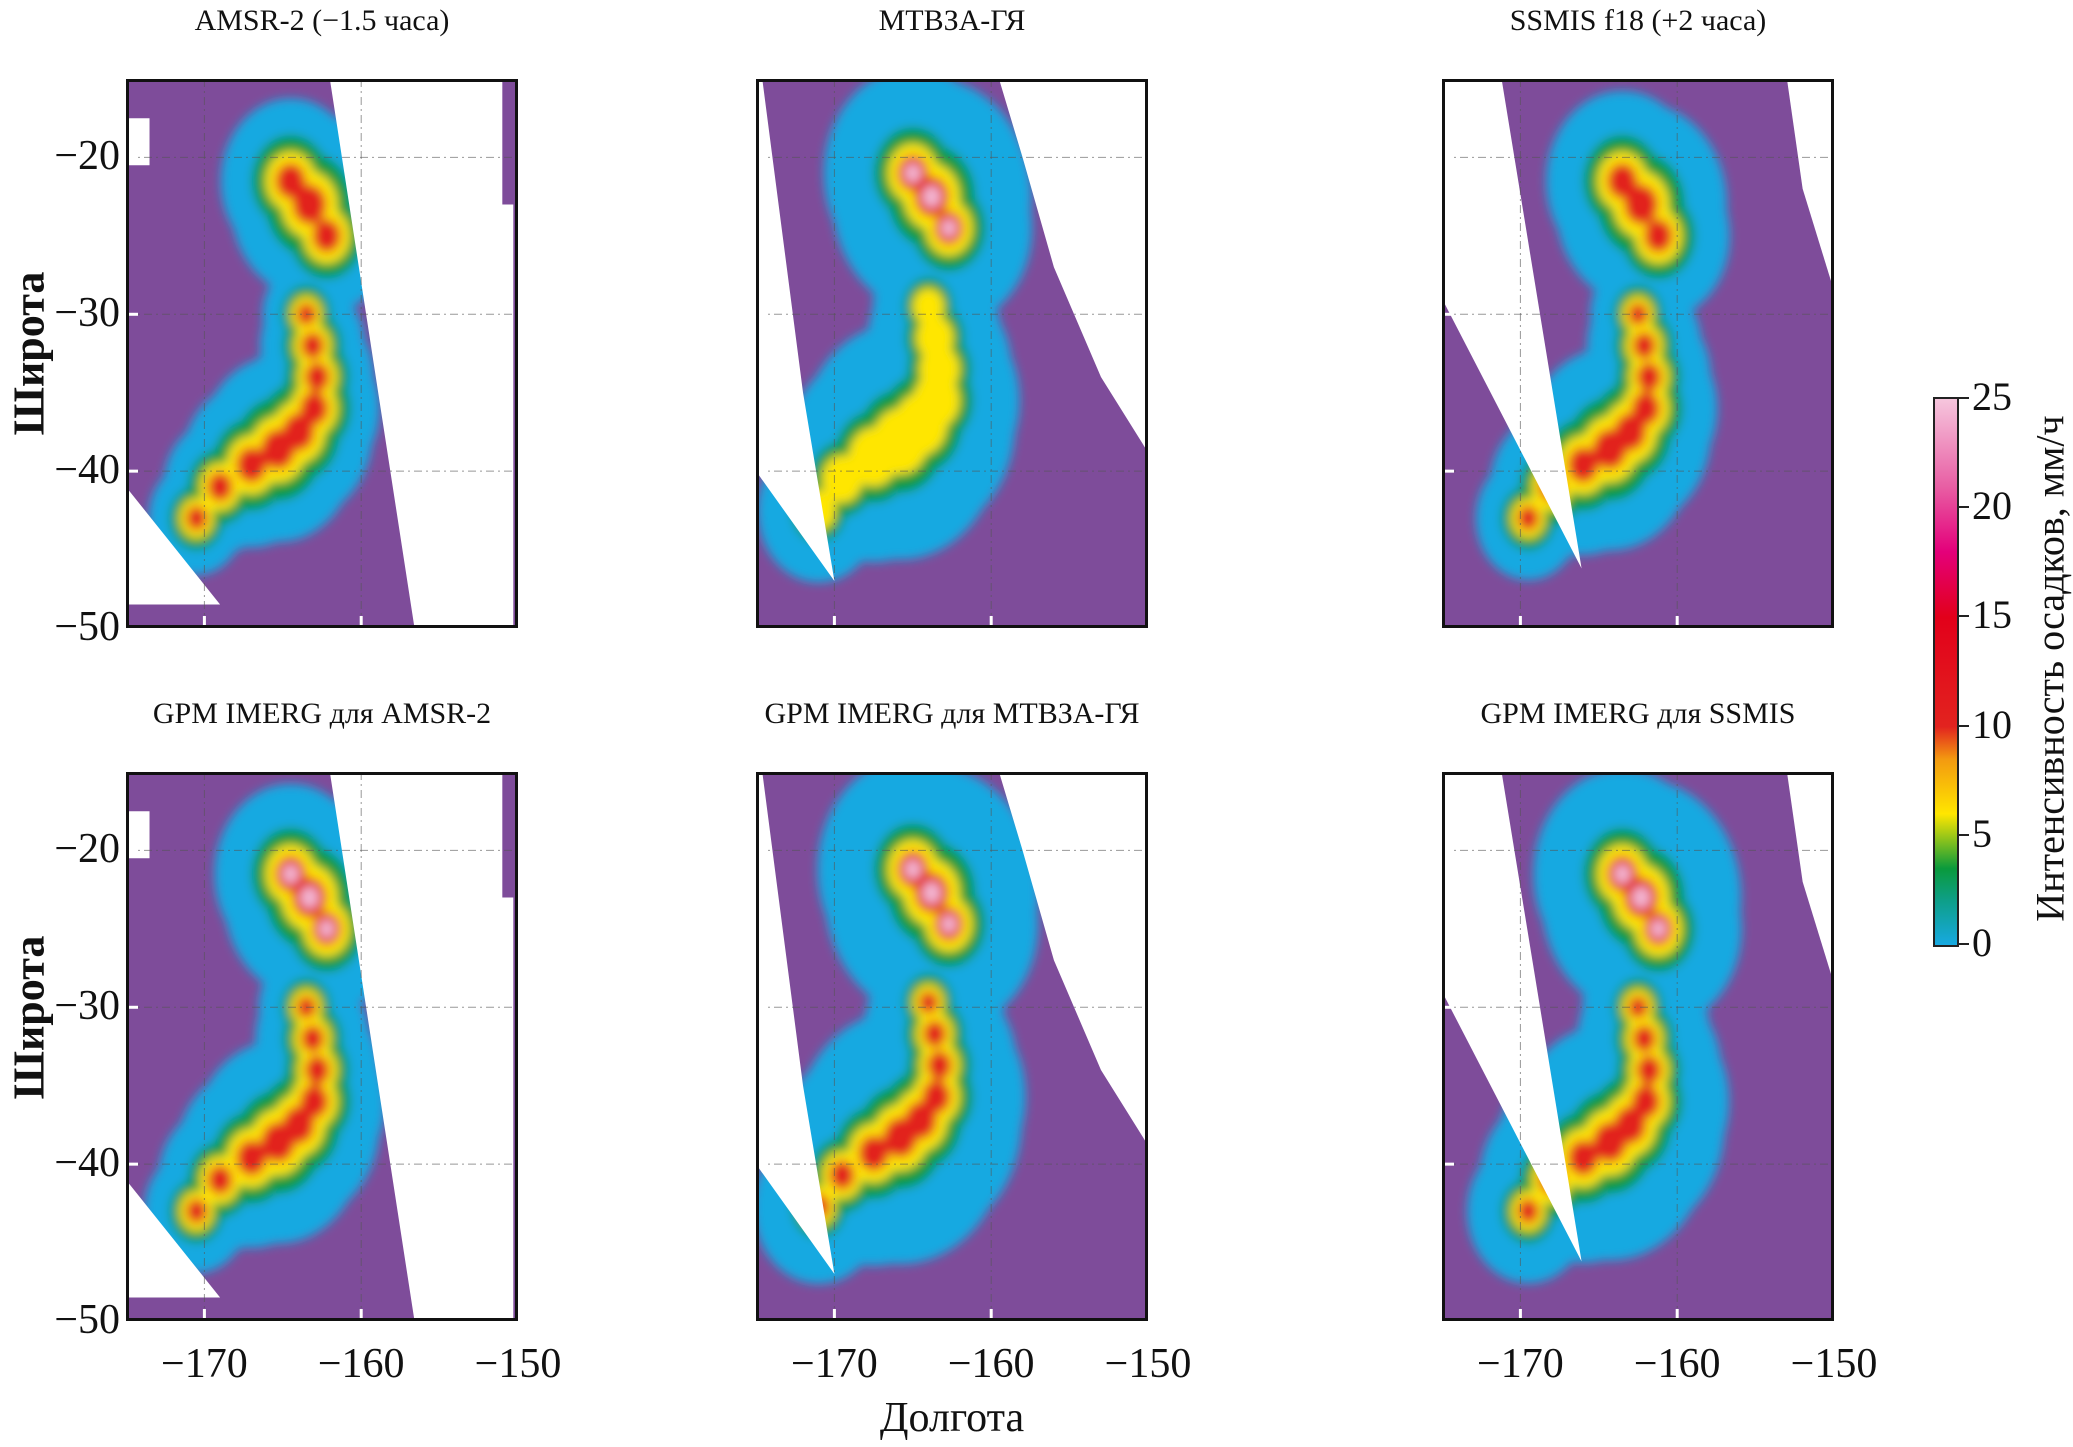 Image resolution: width=2073 pixels, height=1447 pixels. I want to click on colorbar-tick-label: 15, so click(1992, 615).